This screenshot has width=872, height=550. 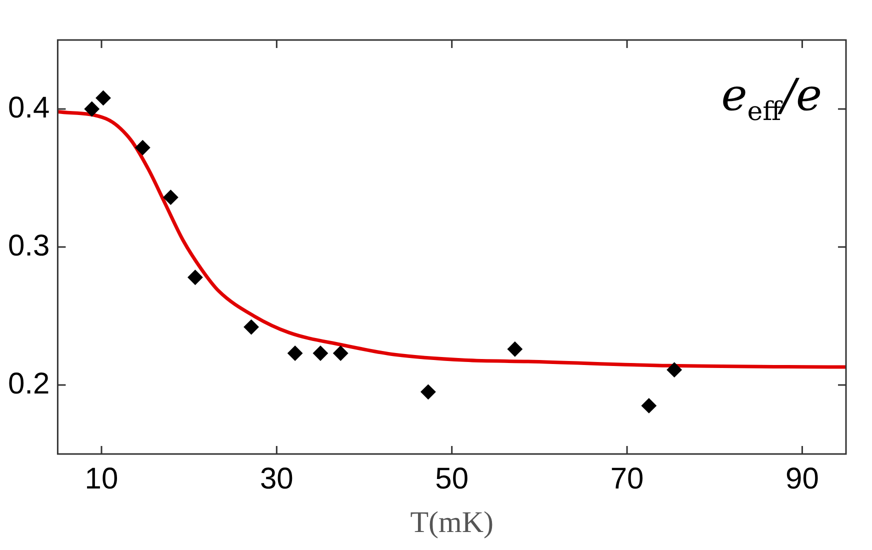 What do you see at coordinates (29, 107) in the screenshot?
I see `y-tick-label: 0.4` at bounding box center [29, 107].